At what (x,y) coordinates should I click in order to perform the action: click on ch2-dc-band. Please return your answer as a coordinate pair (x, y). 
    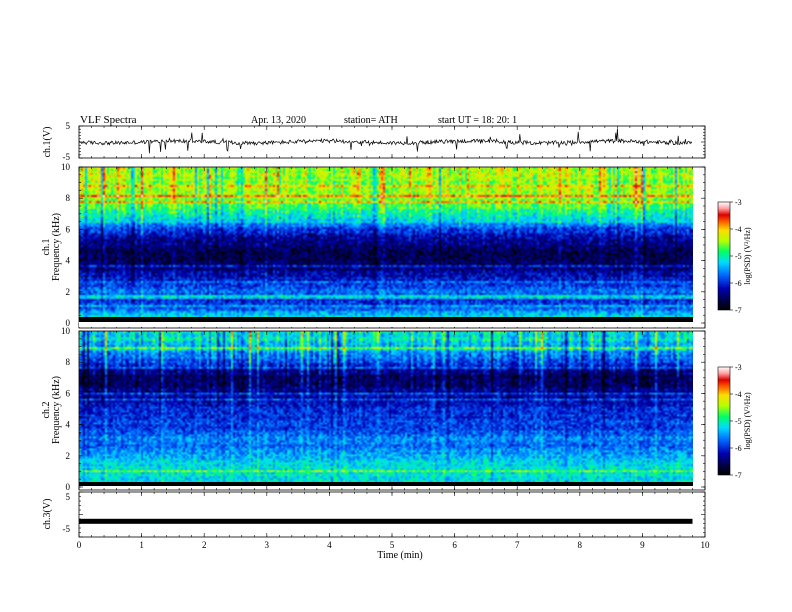
    Looking at the image, I should click on (386, 484).